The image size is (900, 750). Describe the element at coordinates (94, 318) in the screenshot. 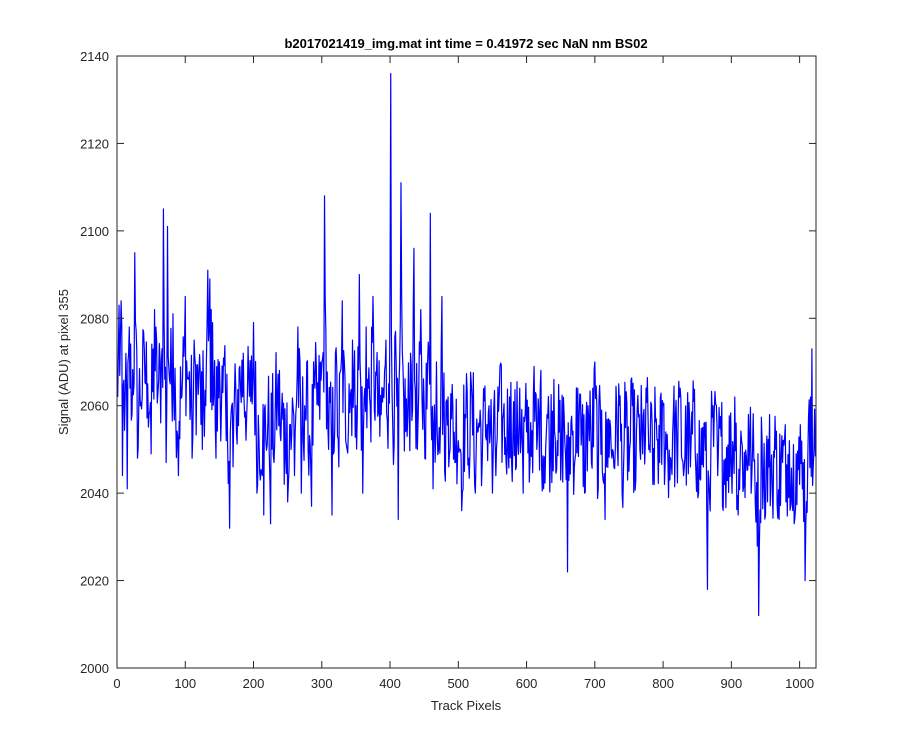

I see `y-tick-label: 2080` at that location.